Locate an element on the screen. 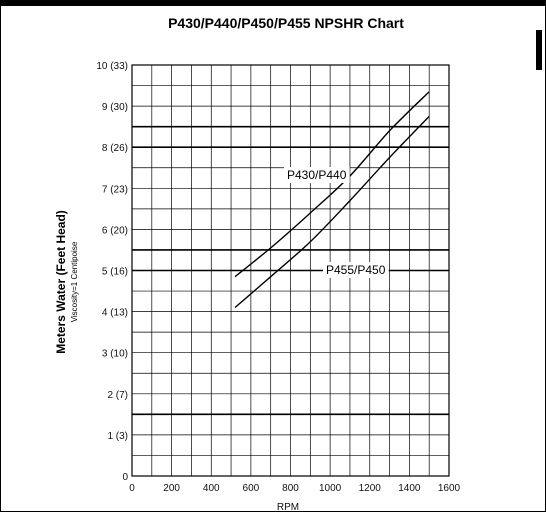  series-label-bg-p455-p450 is located at coordinates (356, 270).